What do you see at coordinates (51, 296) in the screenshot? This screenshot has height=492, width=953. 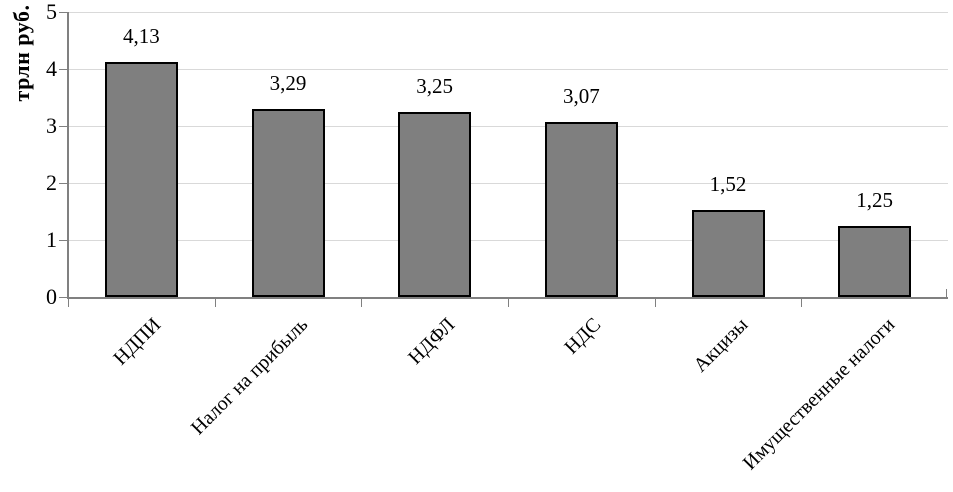 I see `y-axis-tick-label: 0` at bounding box center [51, 296].